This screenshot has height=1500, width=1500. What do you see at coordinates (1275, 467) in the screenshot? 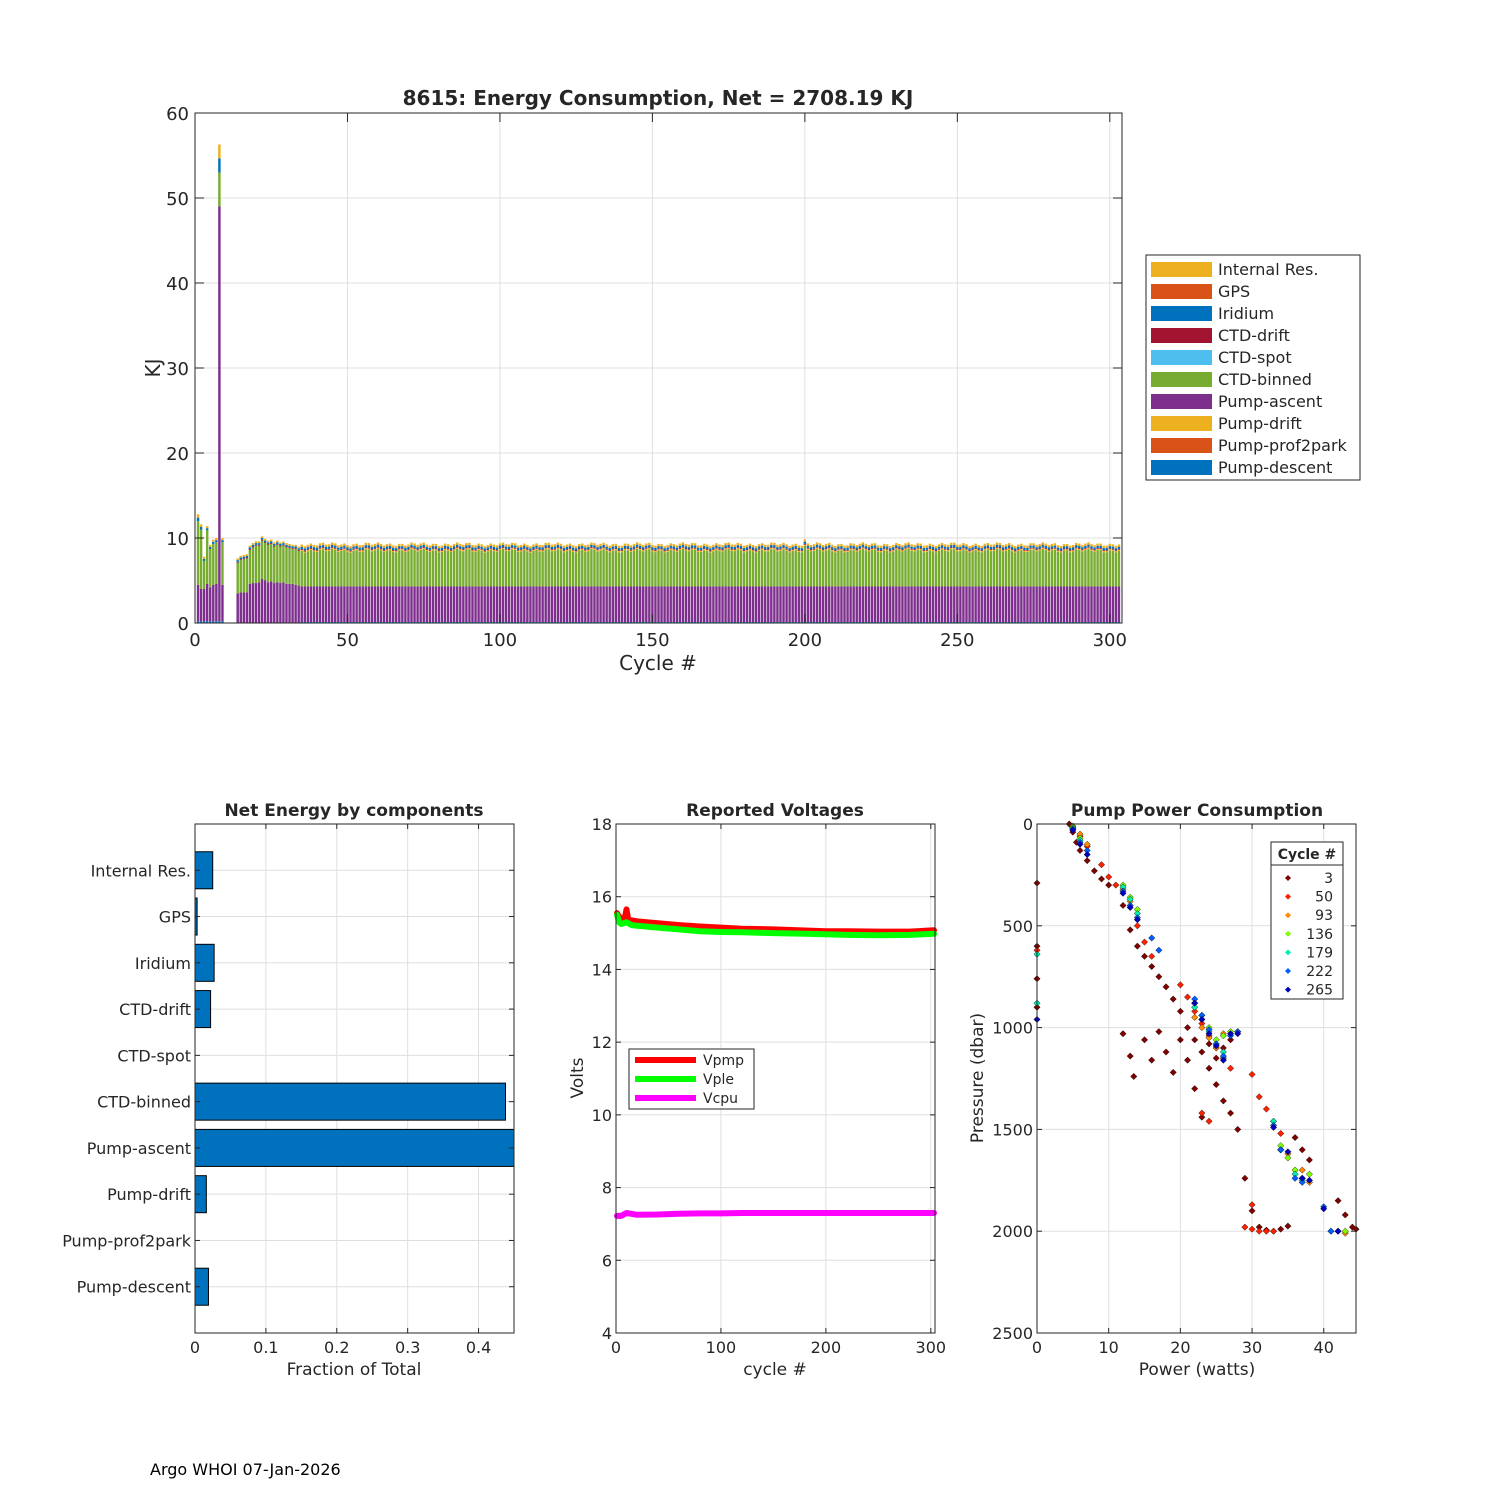
I see `energy-legend-label: Pump-descent` at bounding box center [1275, 467].